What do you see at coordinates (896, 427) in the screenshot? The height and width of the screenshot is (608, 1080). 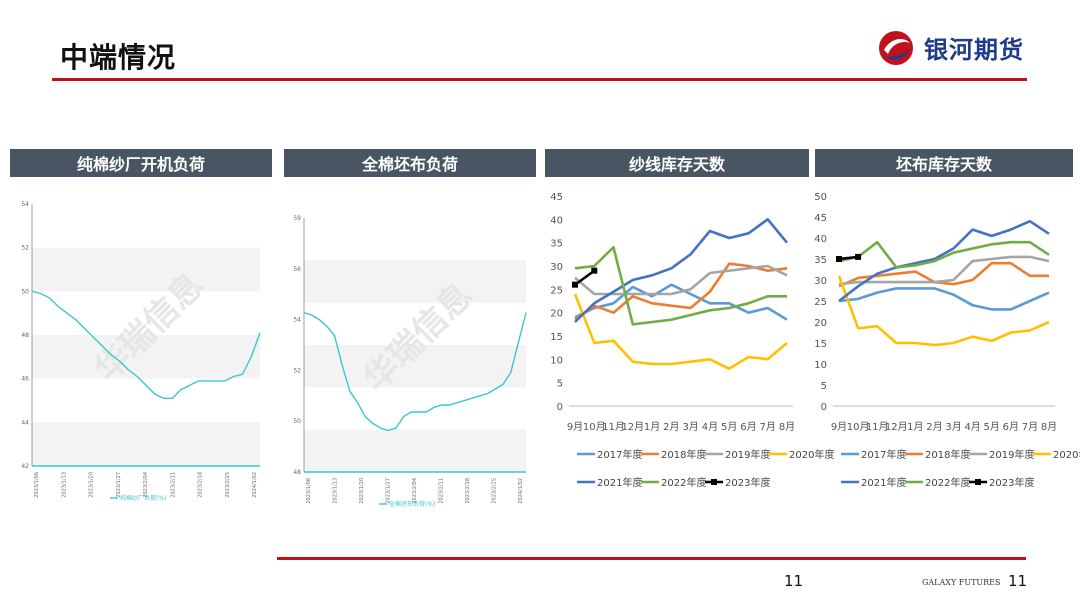 I see `x-tick-label: 12月` at bounding box center [896, 427].